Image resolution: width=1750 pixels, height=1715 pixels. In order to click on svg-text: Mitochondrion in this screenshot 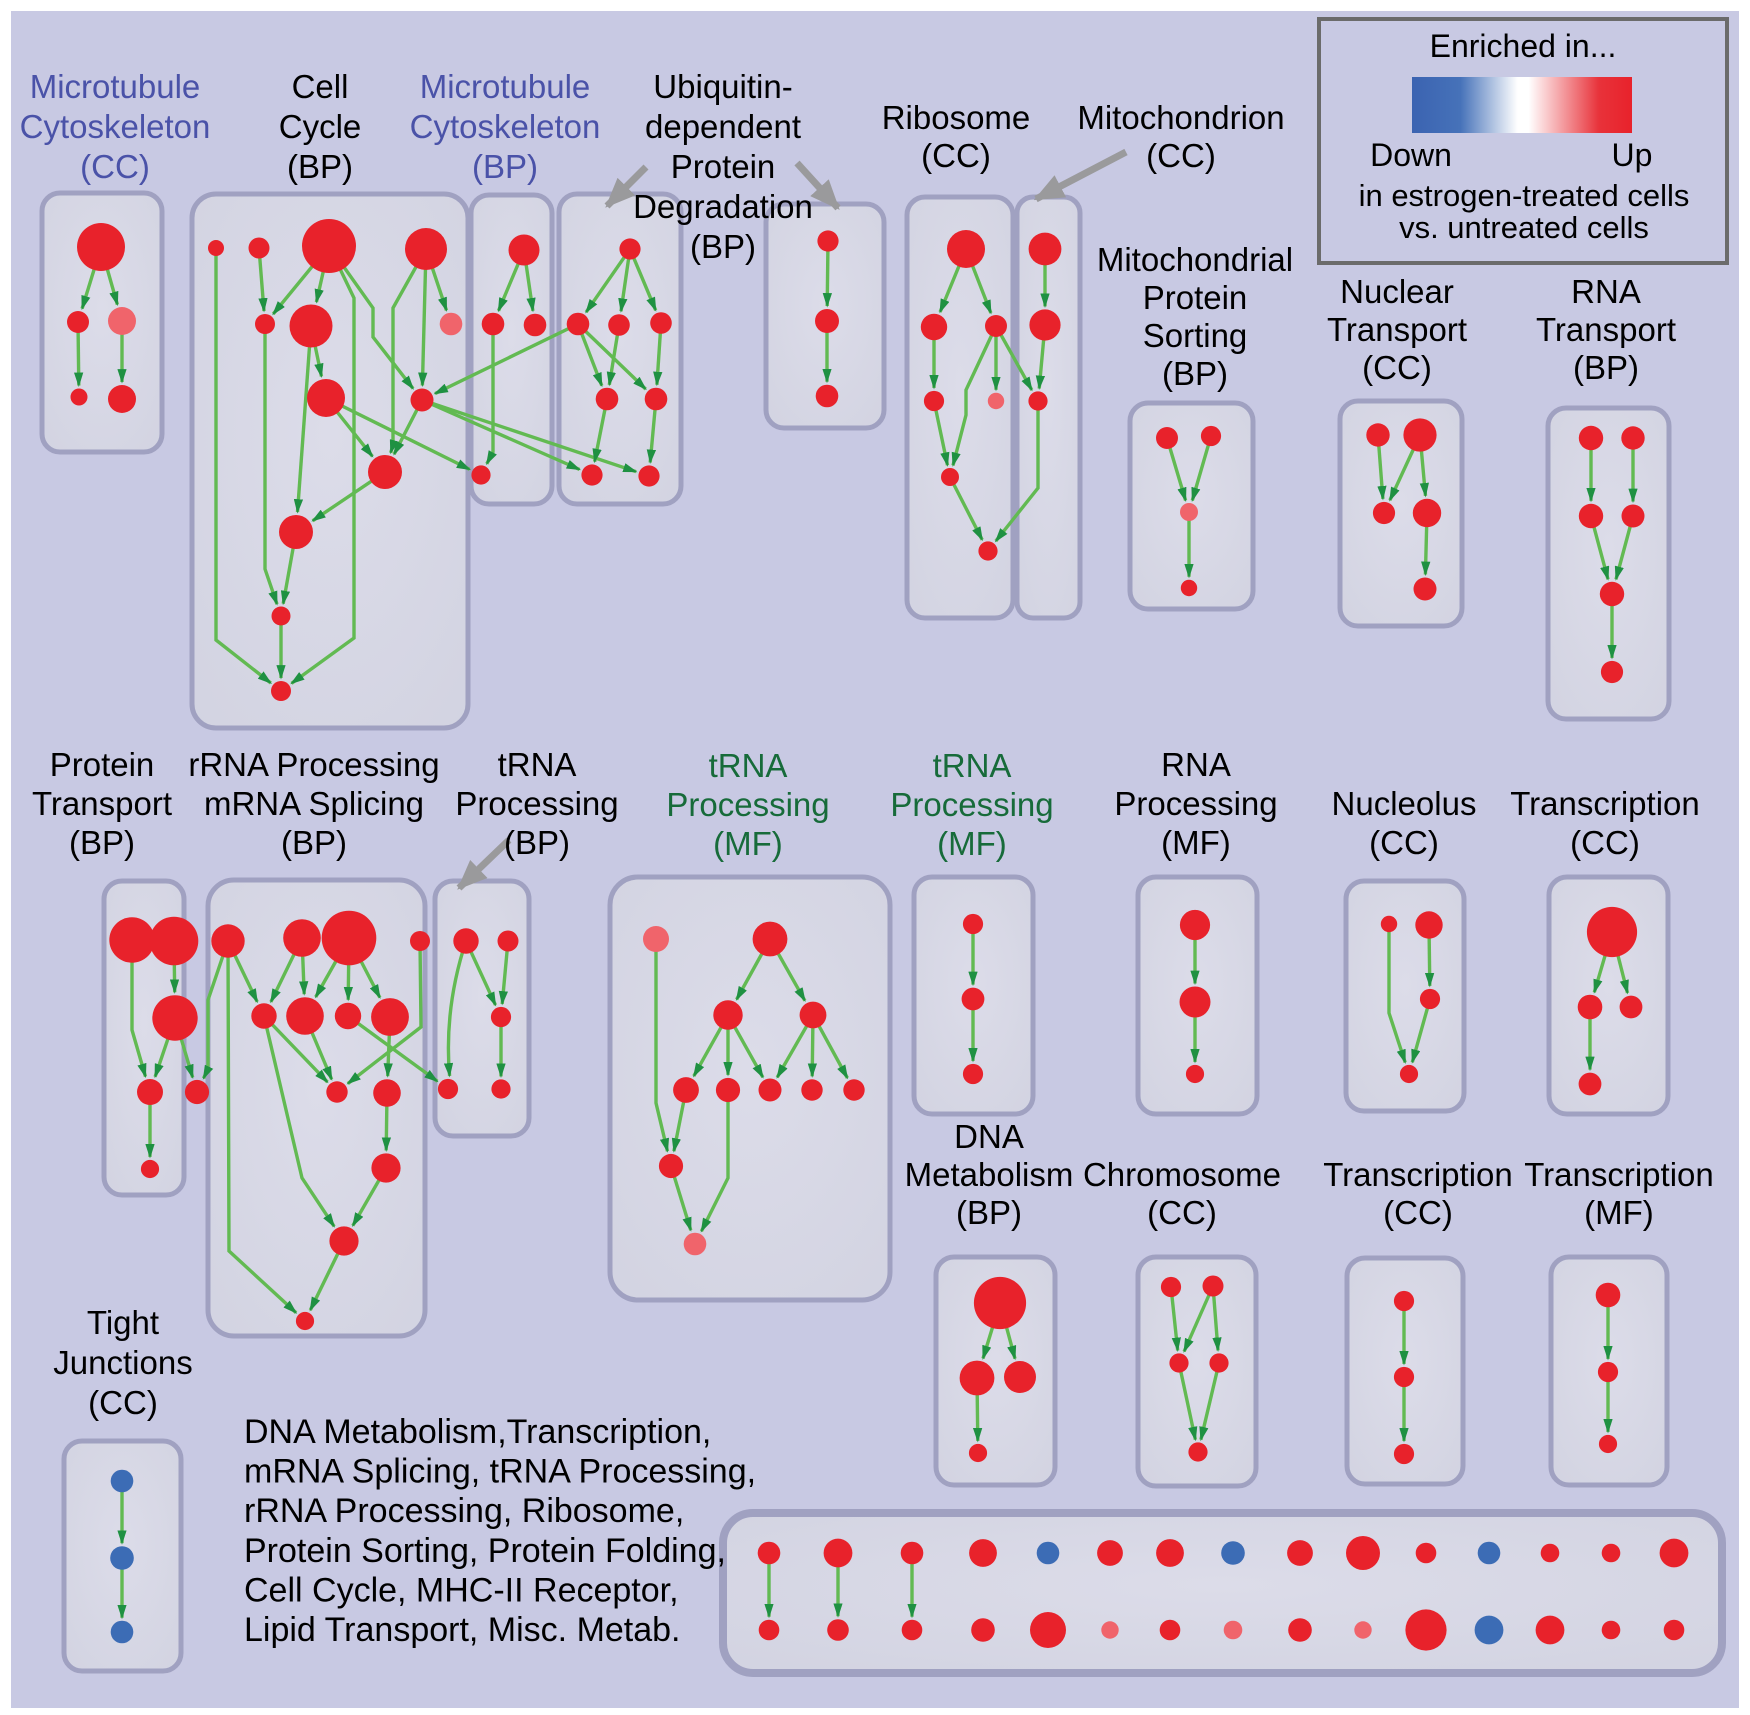, I will do `click(1180, 117)`.